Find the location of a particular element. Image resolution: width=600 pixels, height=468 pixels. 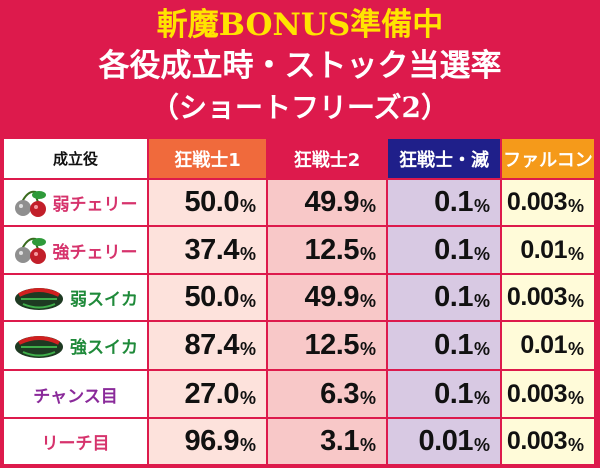

row-label: 強スイカ is located at coordinates (76, 346).